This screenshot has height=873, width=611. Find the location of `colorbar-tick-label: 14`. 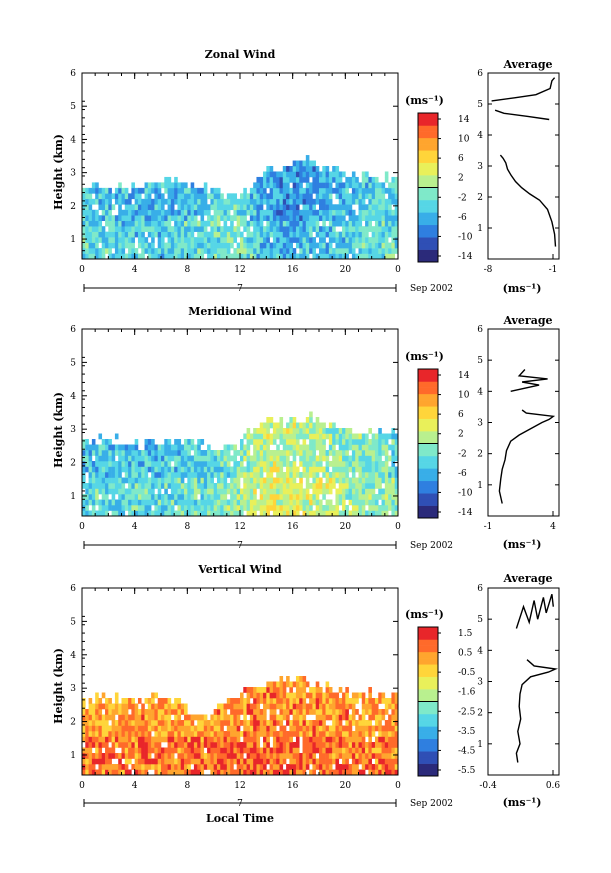

colorbar-tick-label: 14 is located at coordinates (464, 376).